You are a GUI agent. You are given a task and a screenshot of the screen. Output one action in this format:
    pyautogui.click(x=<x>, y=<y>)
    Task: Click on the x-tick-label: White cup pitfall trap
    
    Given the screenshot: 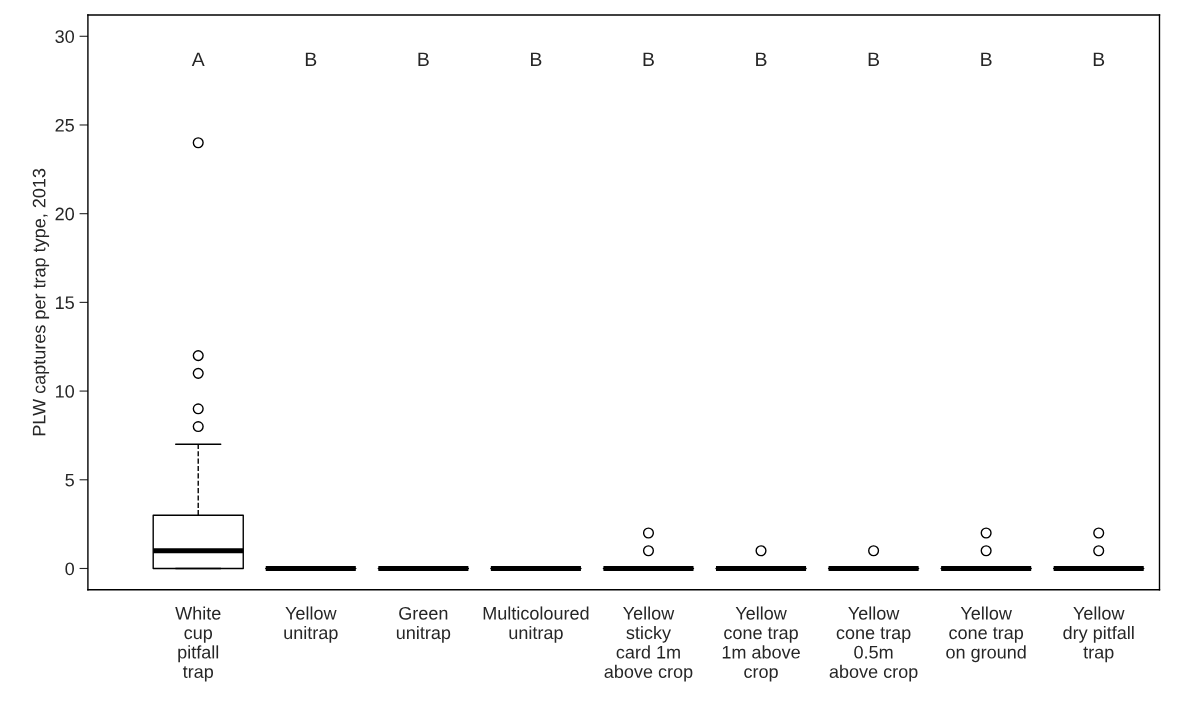 What is the action you would take?
    pyautogui.click(x=198, y=644)
    